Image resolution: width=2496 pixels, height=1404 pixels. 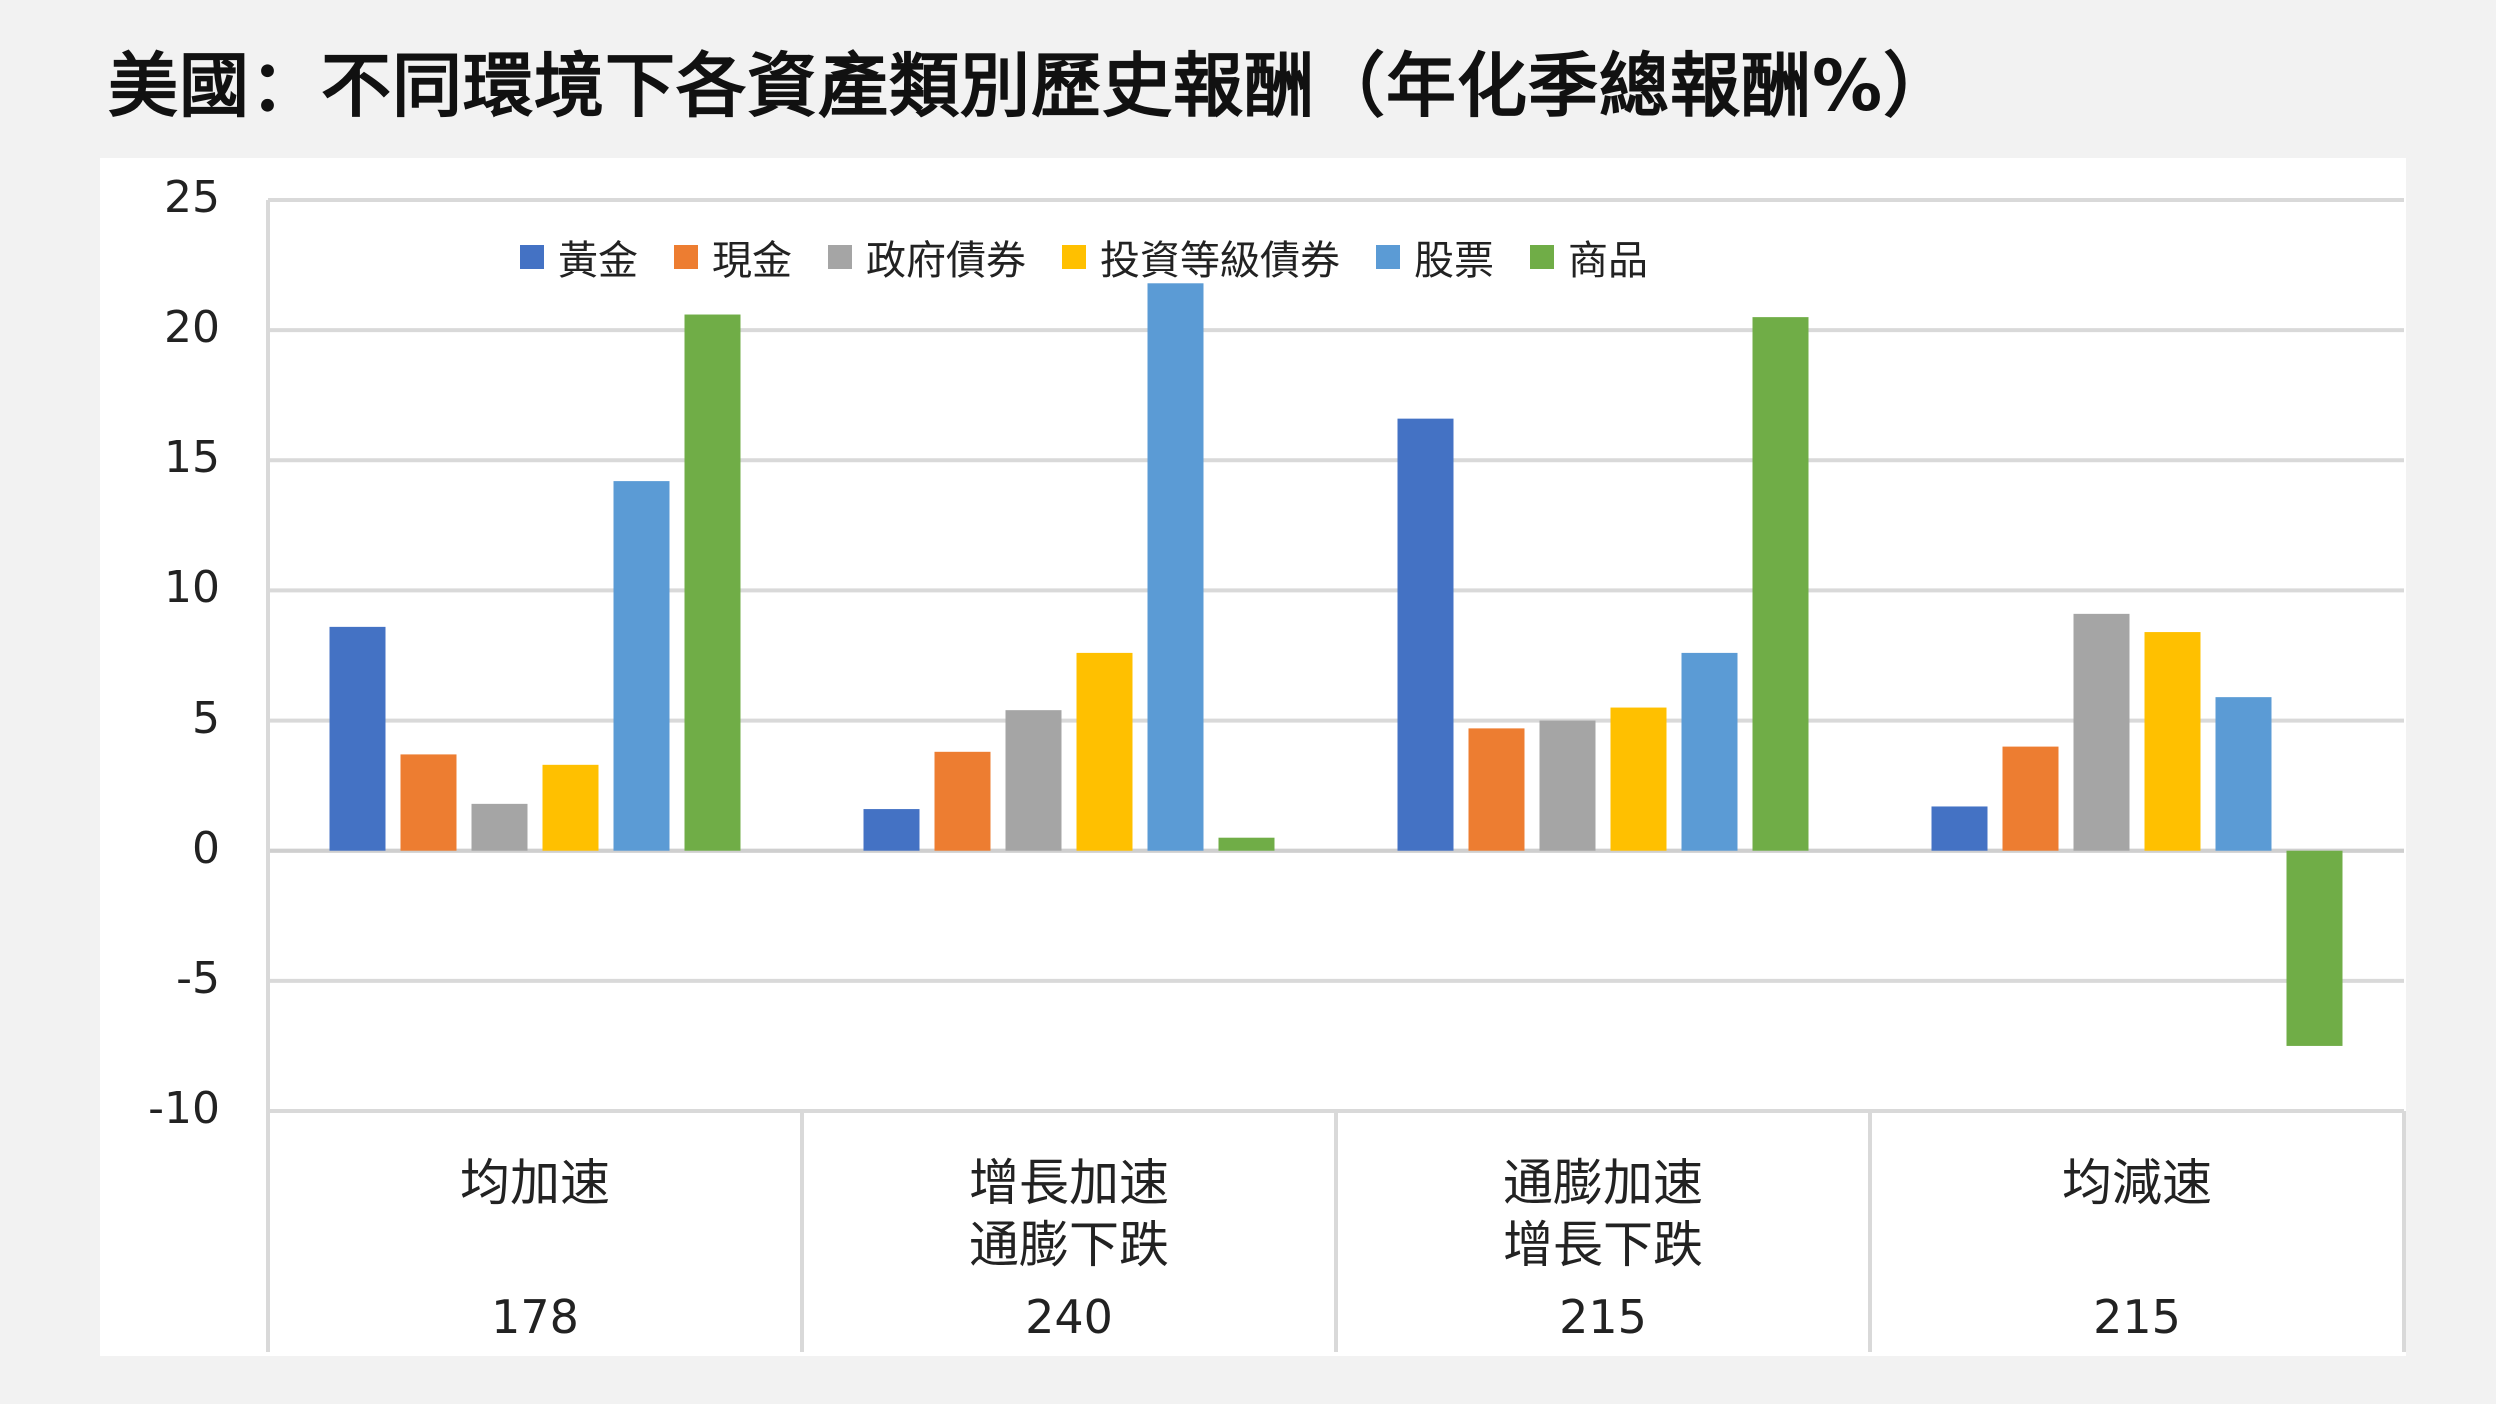 I want to click on legend-label: 黃金, so click(x=598, y=261).